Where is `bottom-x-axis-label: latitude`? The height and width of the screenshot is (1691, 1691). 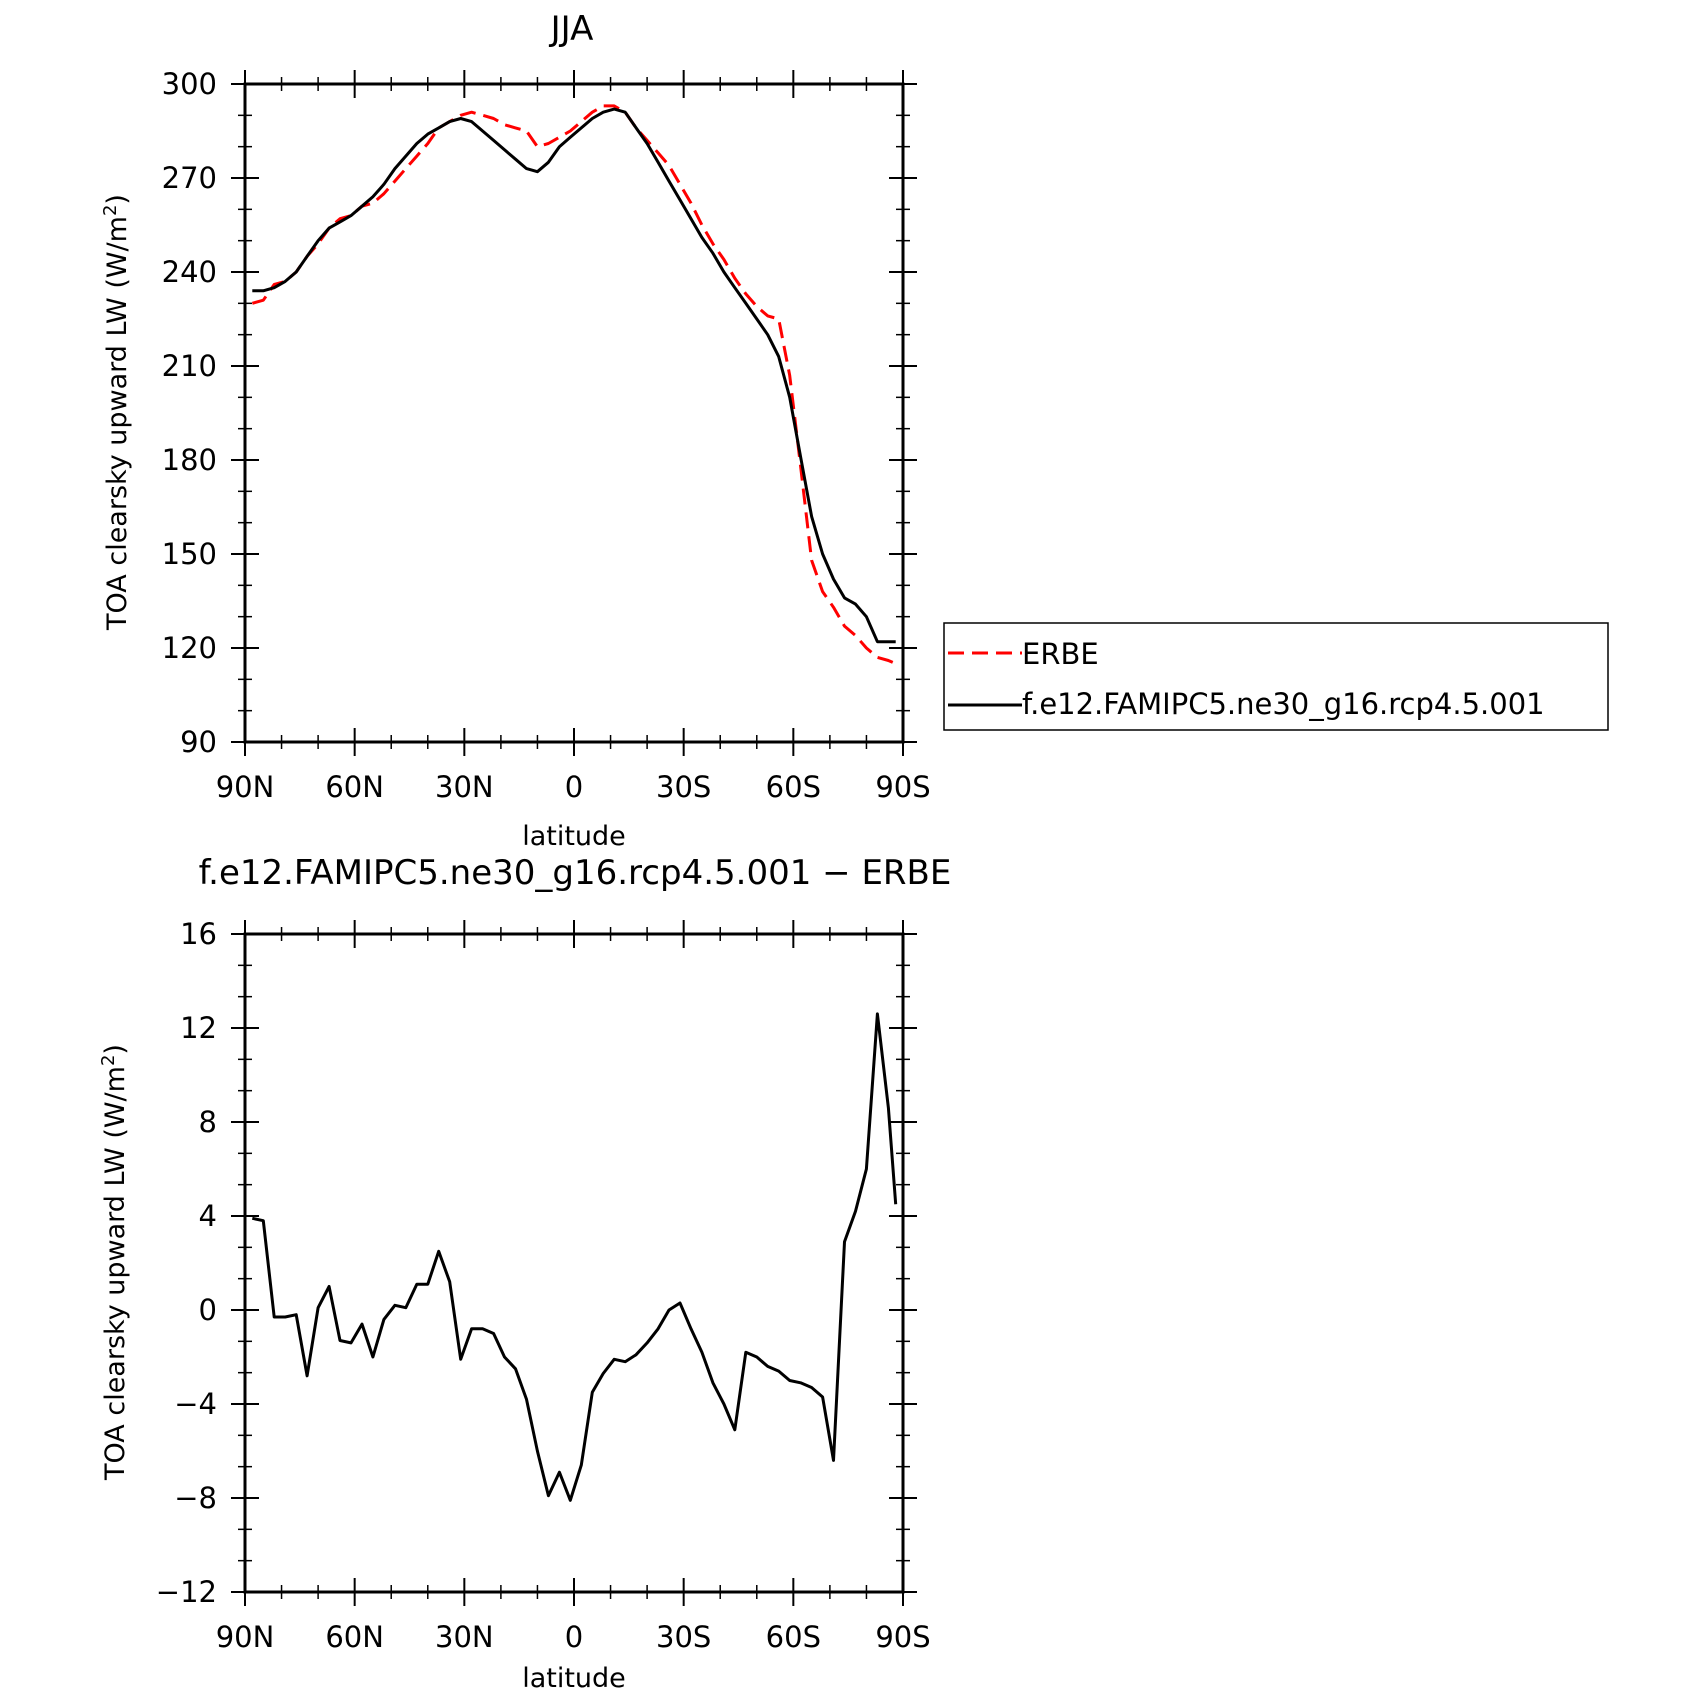
bottom-x-axis-label: latitude is located at coordinates (574, 1677).